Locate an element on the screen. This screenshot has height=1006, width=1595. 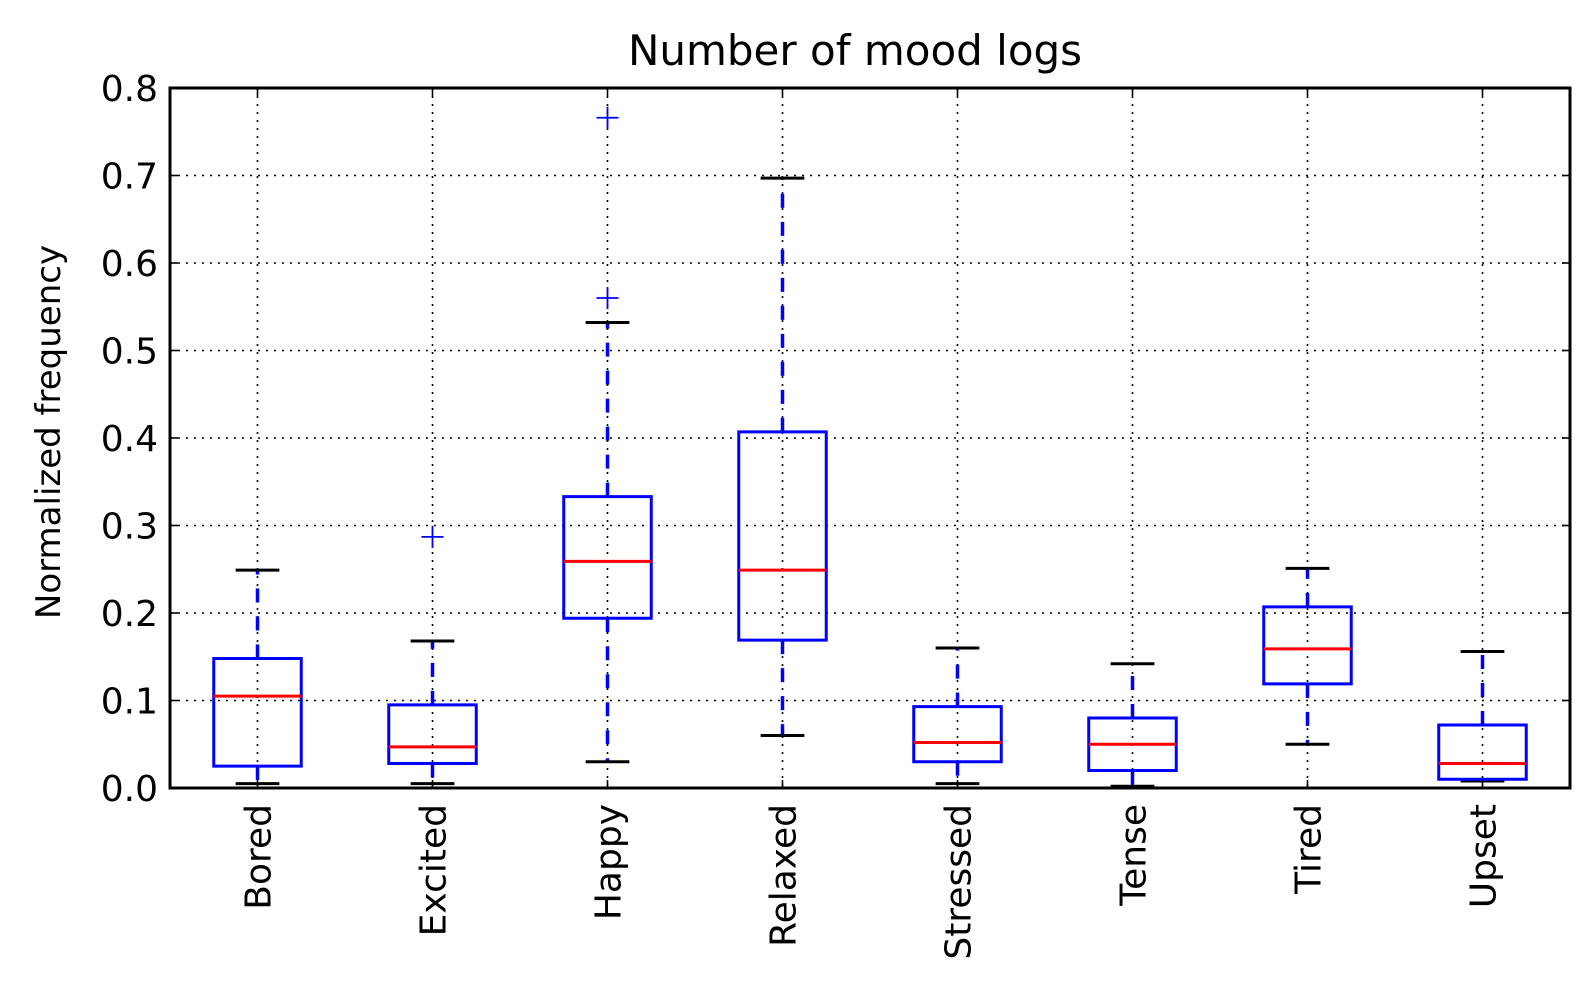
x-tick-label: Tired is located at coordinates (1309, 849).